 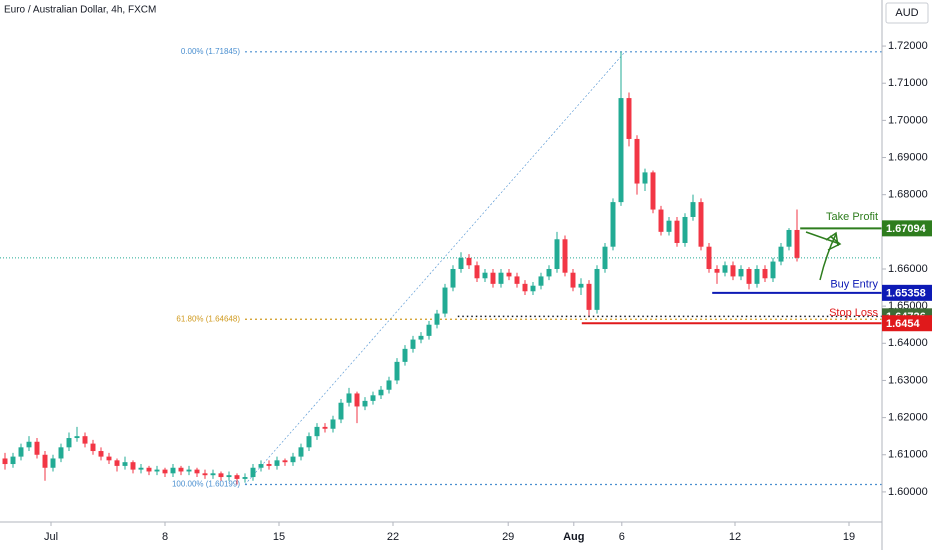 What do you see at coordinates (165, 537) in the screenshot?
I see `x-tick-label: 8` at bounding box center [165, 537].